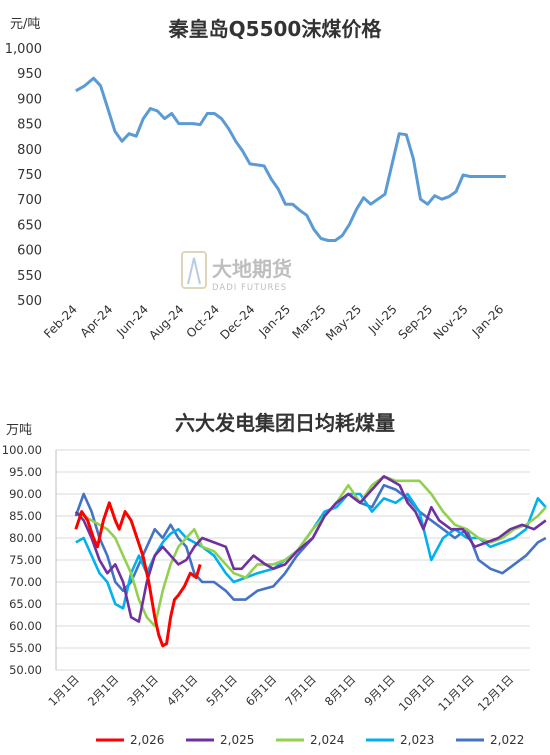 The image size is (550, 755). What do you see at coordinates (327, 740) in the screenshot?
I see `legend-label: 2,024` at bounding box center [327, 740].